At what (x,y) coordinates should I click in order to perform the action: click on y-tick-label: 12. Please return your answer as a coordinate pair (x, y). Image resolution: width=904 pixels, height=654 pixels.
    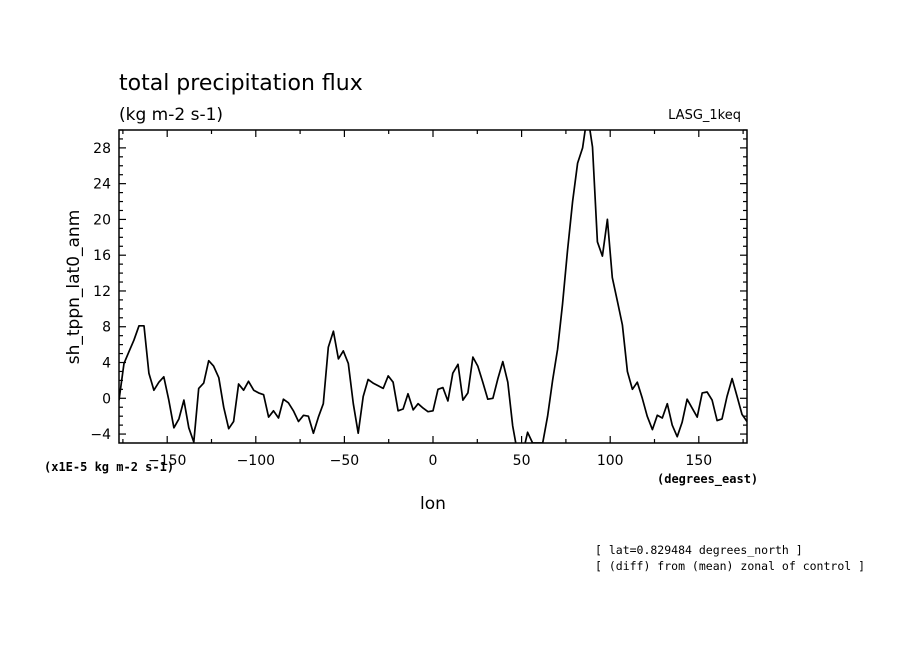
    Looking at the image, I should click on (102, 292).